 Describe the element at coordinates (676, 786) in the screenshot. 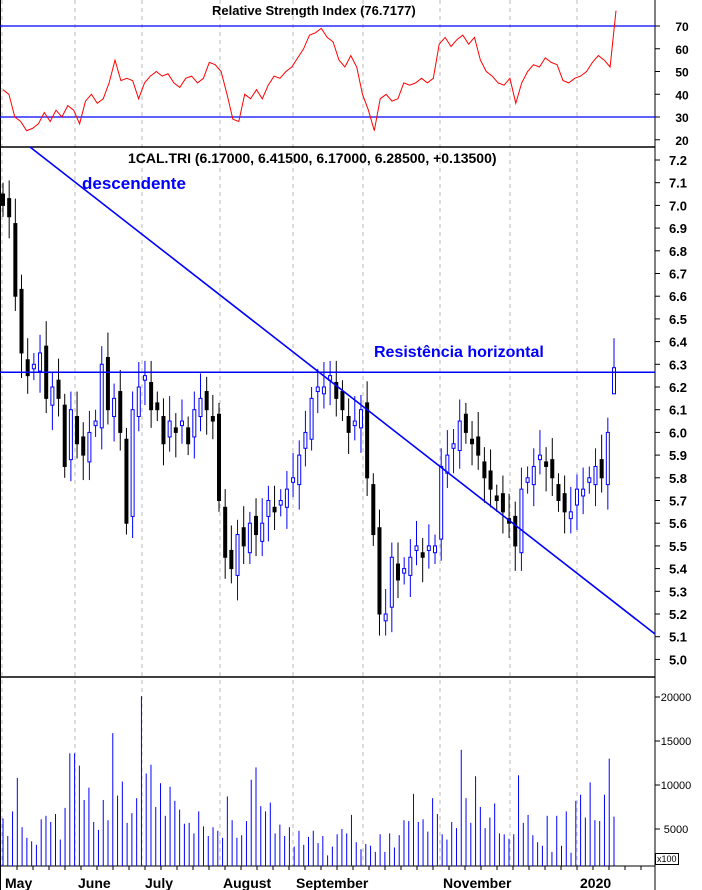

I see `volume-tick-label: 10000` at that location.